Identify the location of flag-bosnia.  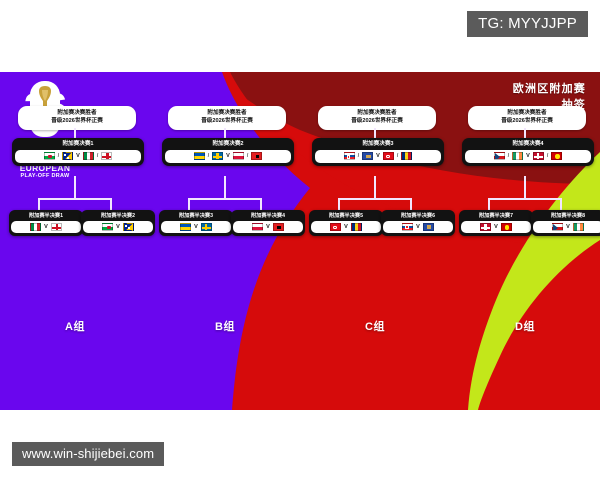
(128, 226).